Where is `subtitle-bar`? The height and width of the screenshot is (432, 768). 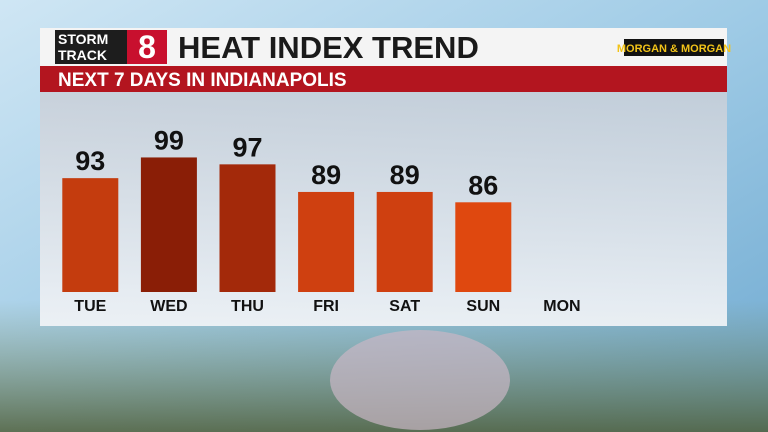
subtitle-bar is located at coordinates (383, 79).